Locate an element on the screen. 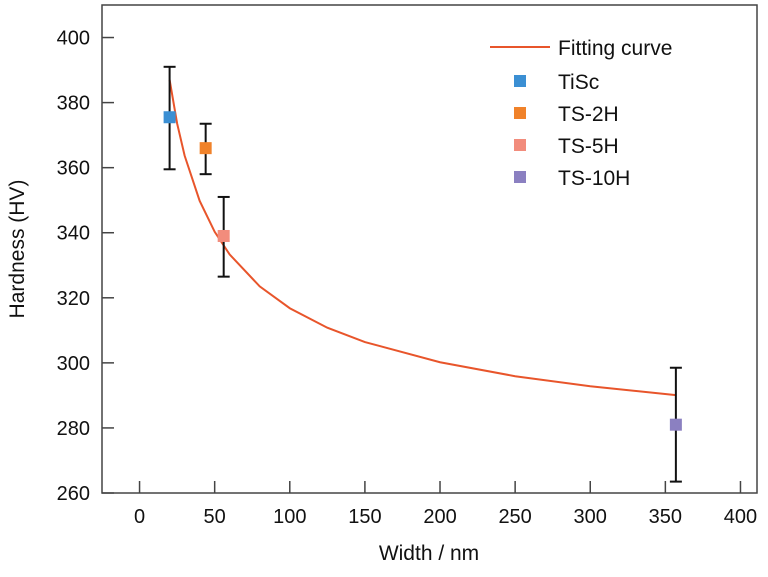  x-tick-label: 200 is located at coordinates (439, 517).